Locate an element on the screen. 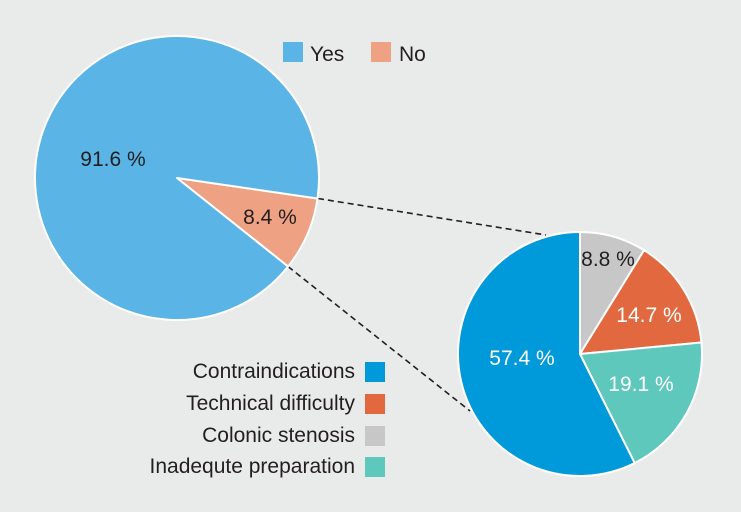  legend-item-technical-difficulty: Technical difficulty is located at coordinates (285, 403).